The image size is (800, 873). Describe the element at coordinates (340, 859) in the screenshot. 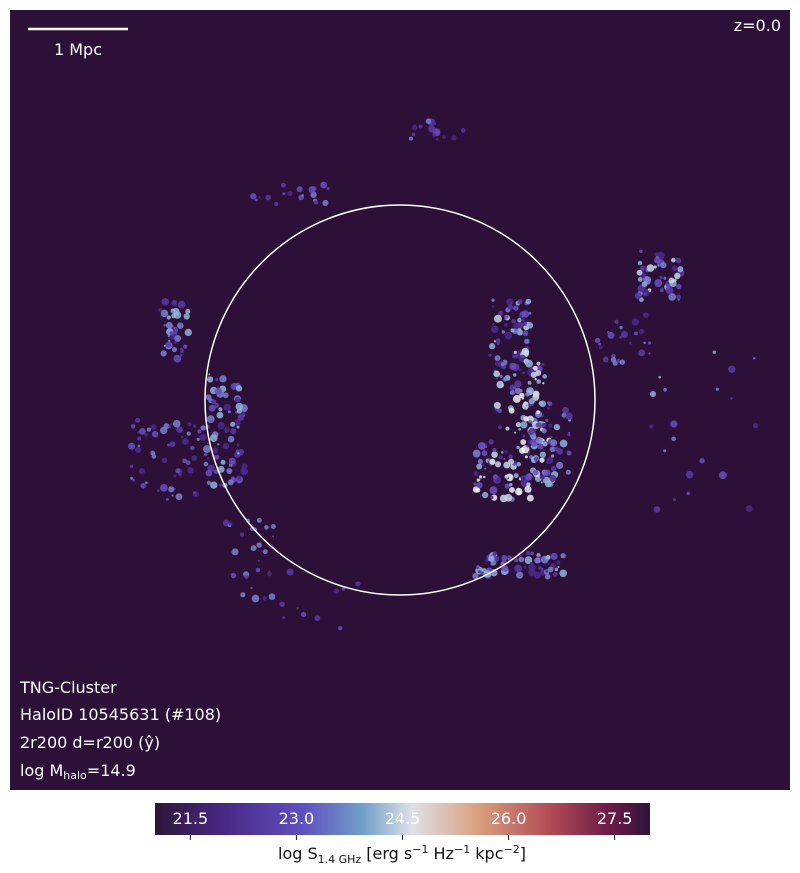

I see `colorbar-label-part: 1.4 GHz` at that location.